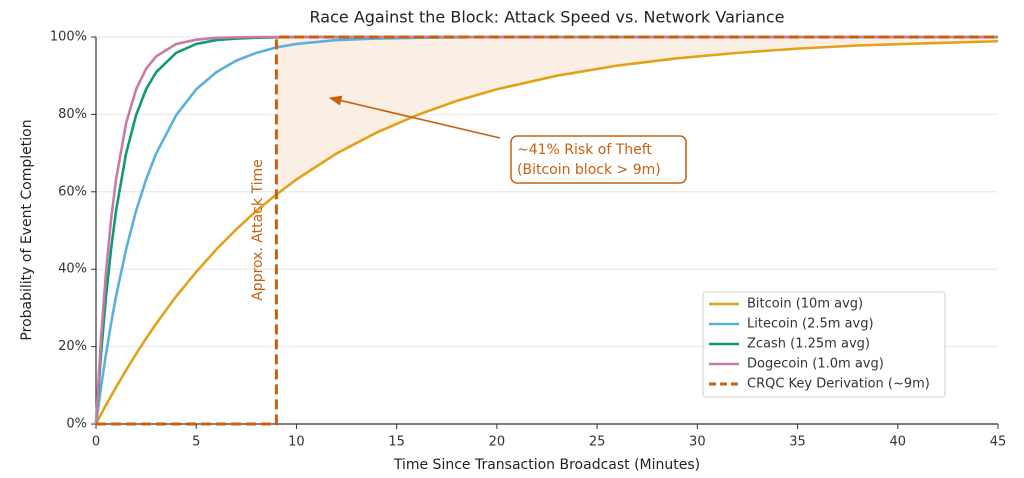  What do you see at coordinates (414, 117) in the screenshot?
I see `annotation-arrow` at bounding box center [414, 117].